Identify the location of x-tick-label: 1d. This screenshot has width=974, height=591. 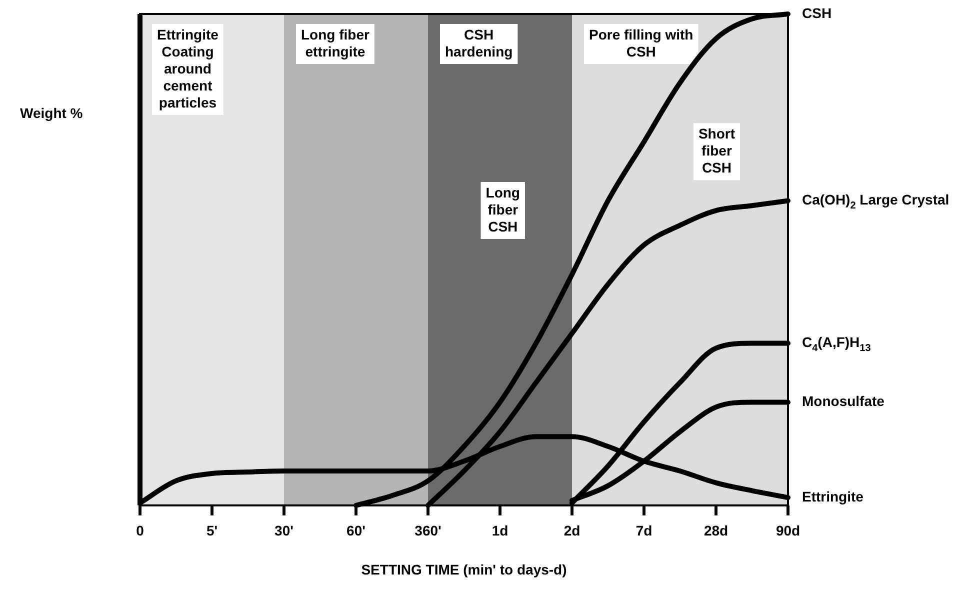
(500, 530).